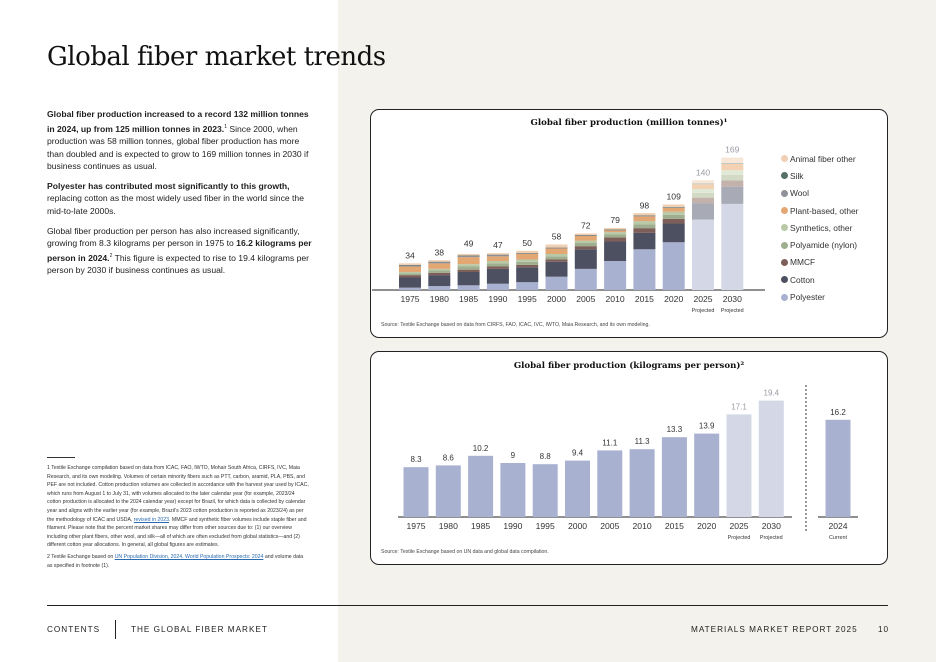  I want to click on footnote-divider, so click(61, 457).